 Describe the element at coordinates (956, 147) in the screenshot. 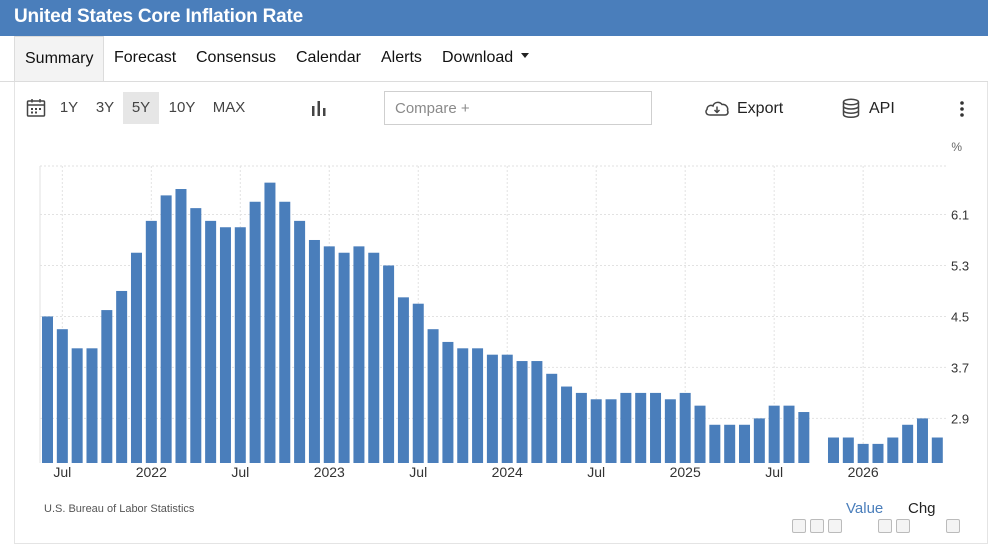

I see `y-unit-label: %` at that location.